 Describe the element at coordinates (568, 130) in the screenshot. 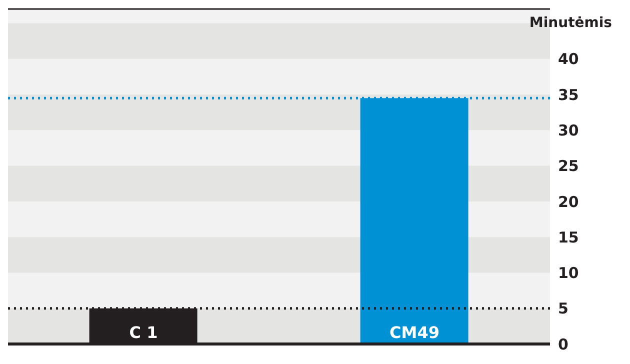

I see `y-tick-label: 30` at that location.